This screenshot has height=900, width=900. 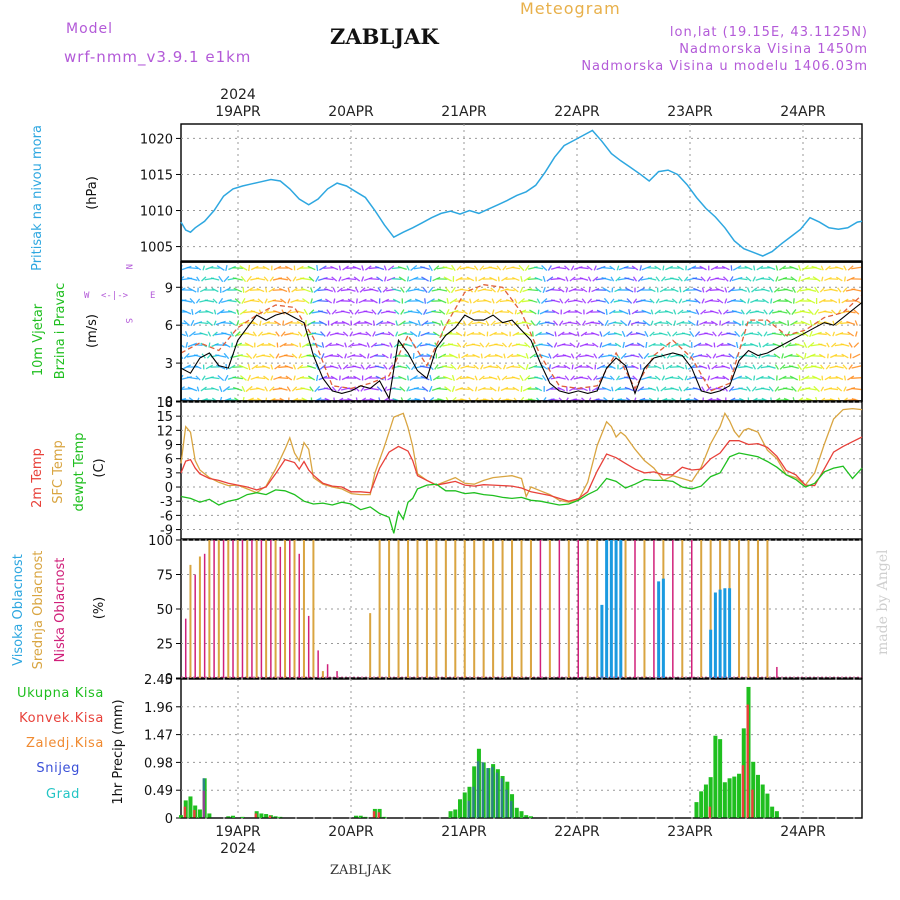 I want to click on cloud-panel: 0 25 50 75 100, so click(x=505, y=610).